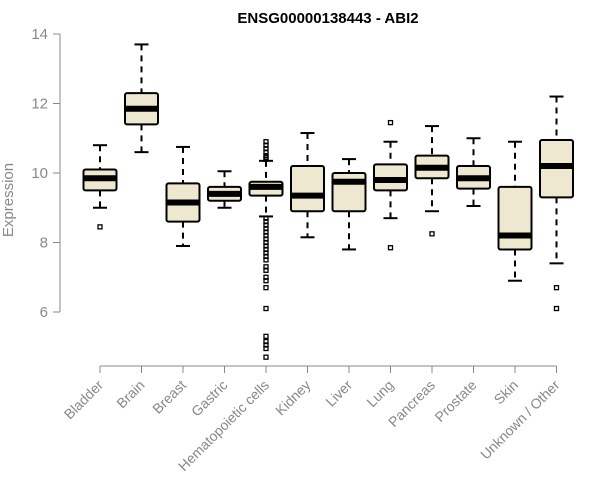  What do you see at coordinates (84, 400) in the screenshot?
I see `x-category-label: Bladder` at bounding box center [84, 400].